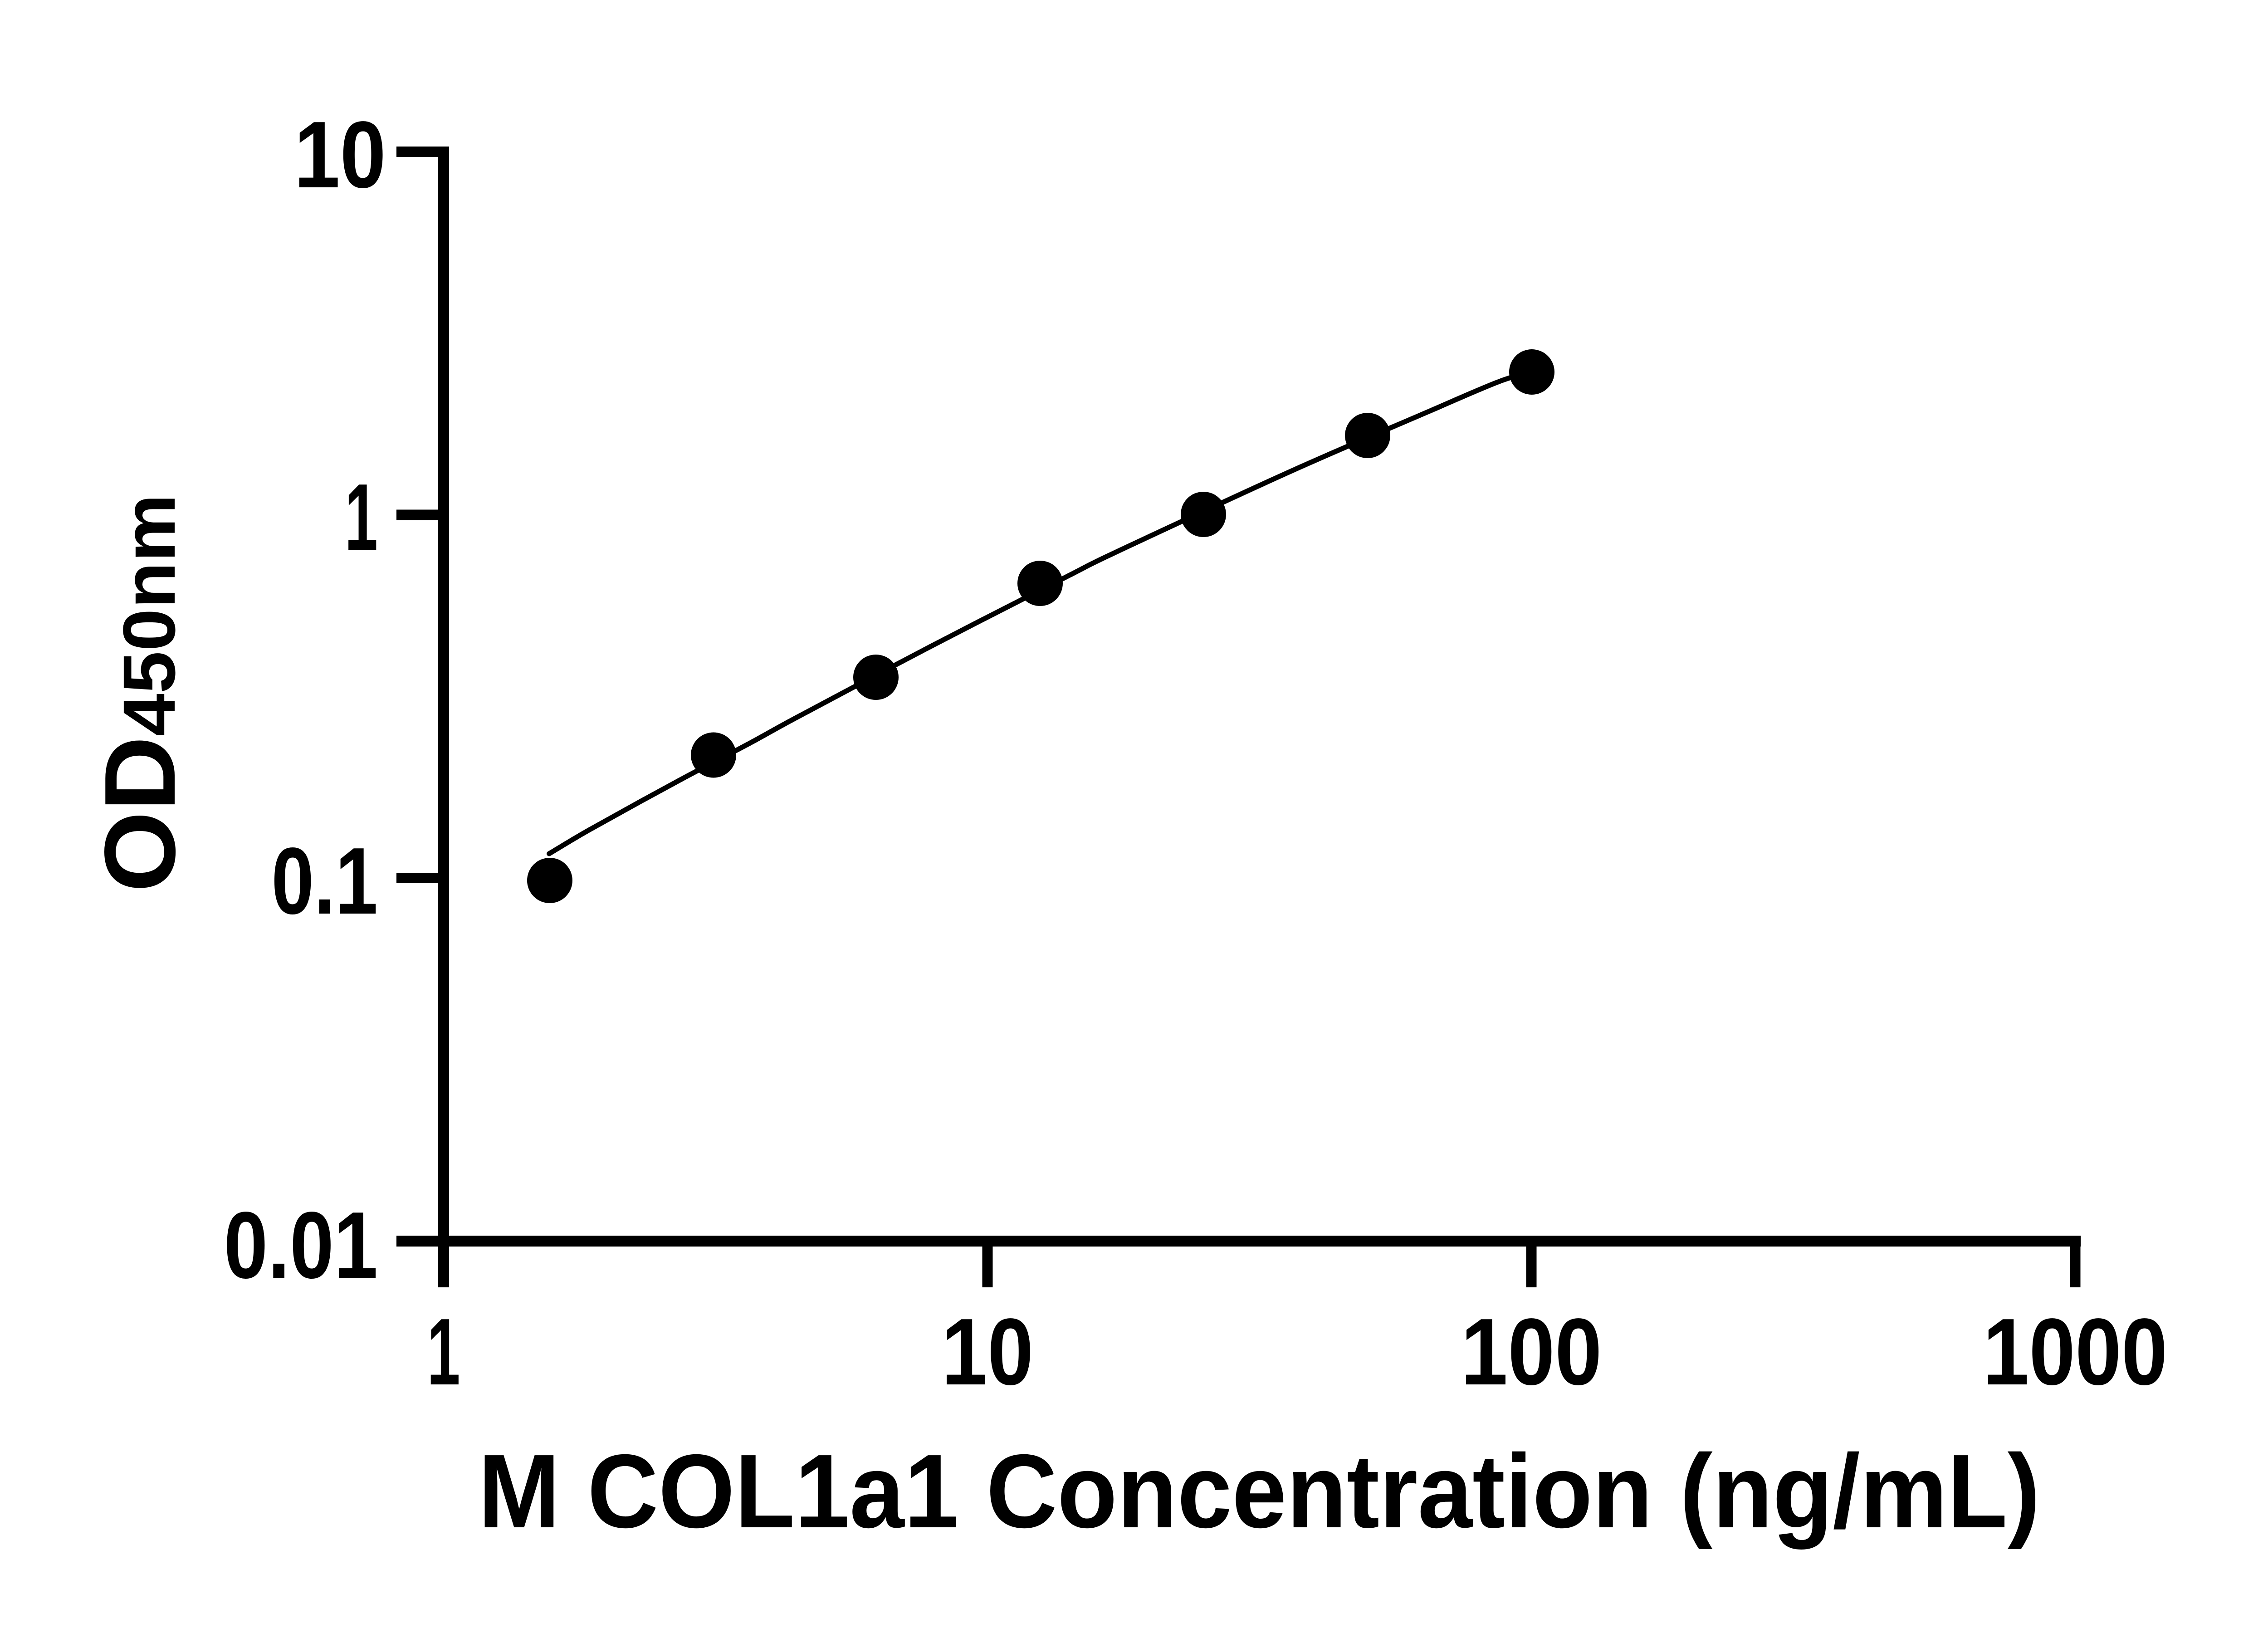  Describe the element at coordinates (2075, 1352) in the screenshot. I see `svg-text: 1000` at that location.